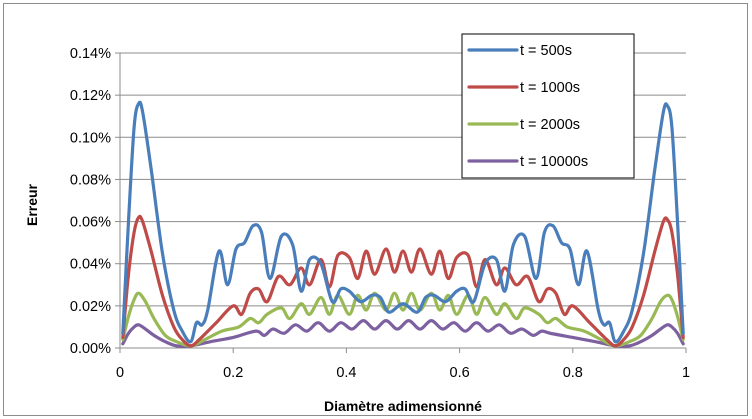 Image resolution: width=752 pixels, height=419 pixels. I want to click on x-tick-label: 0.2, so click(233, 373).